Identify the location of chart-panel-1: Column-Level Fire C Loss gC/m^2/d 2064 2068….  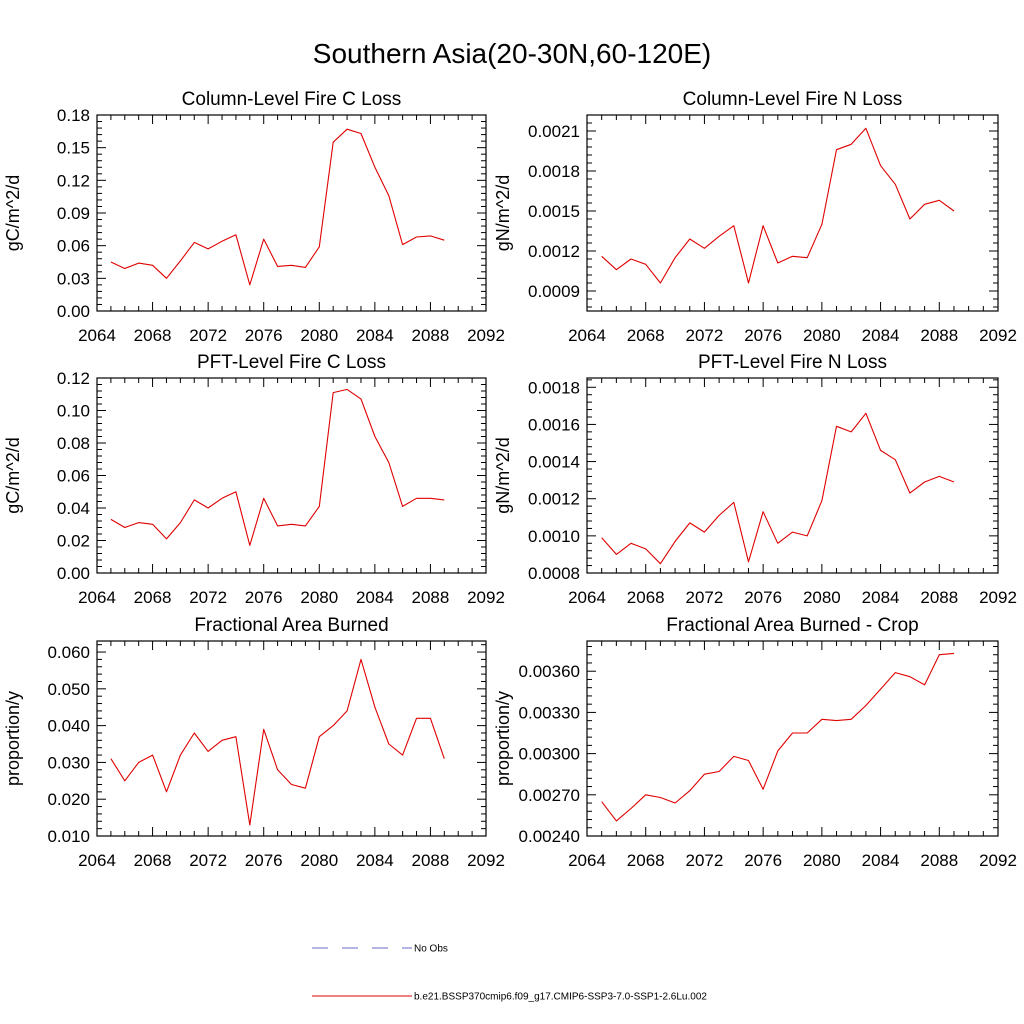
(254, 217).